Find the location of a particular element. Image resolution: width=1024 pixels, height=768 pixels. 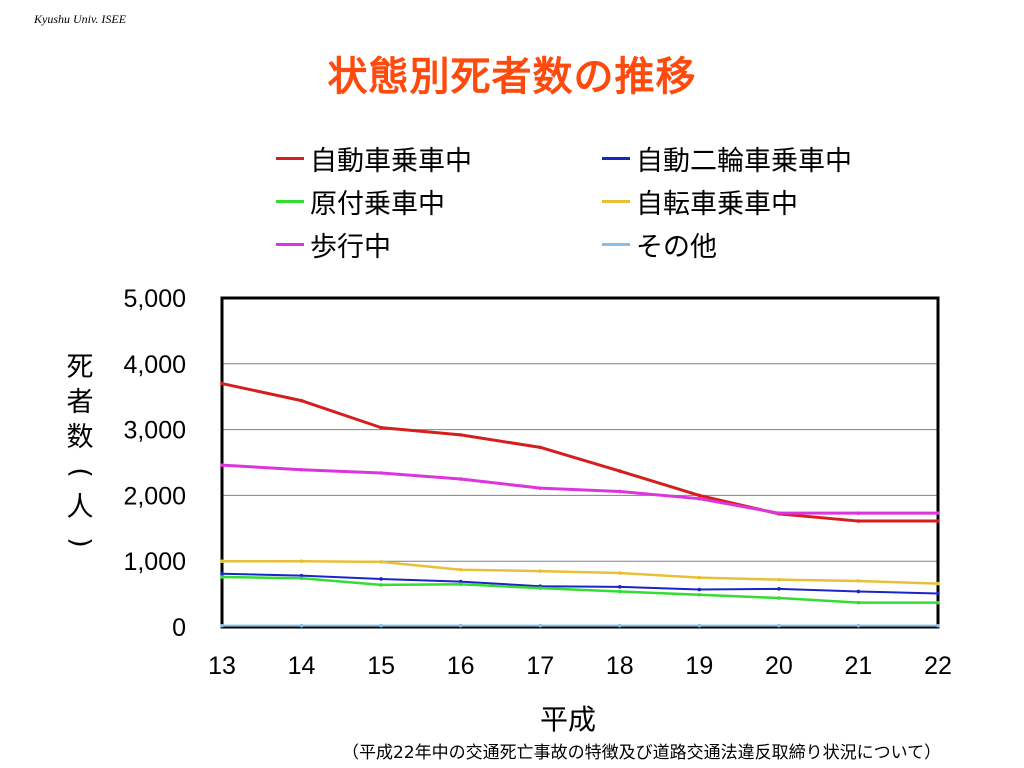

page-title: 状態別死者数の推移 is located at coordinates (512, 77).